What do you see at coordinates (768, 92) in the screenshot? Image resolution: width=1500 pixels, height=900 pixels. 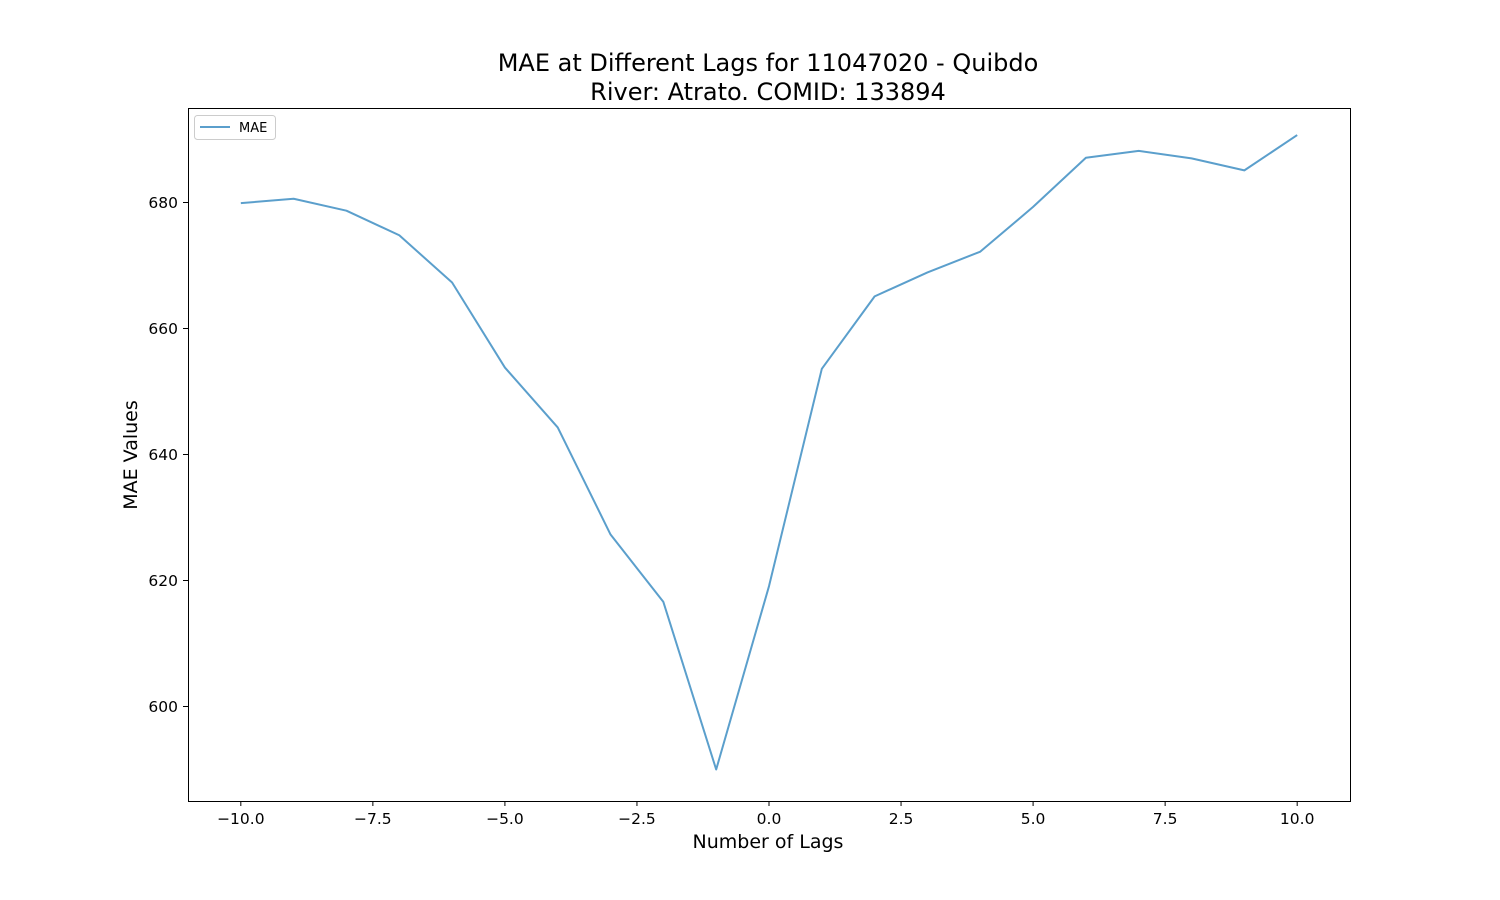 I see `chart-subtitle: River: Atrato. COMID: 133894` at bounding box center [768, 92].